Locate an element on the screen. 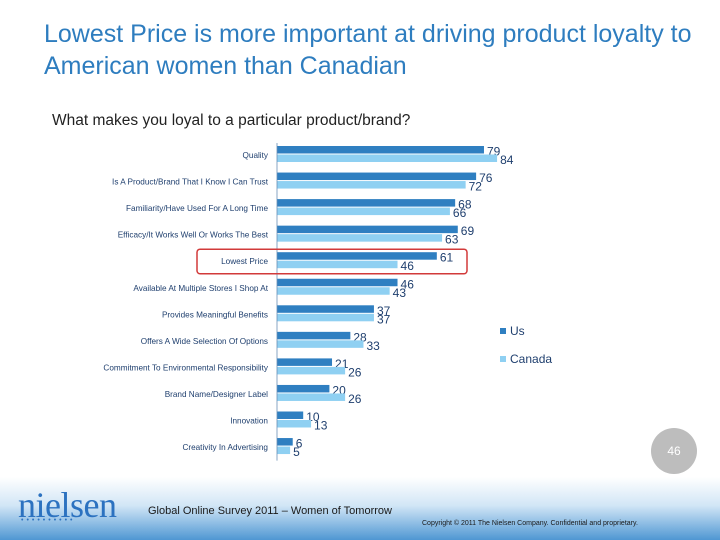 The height and width of the screenshot is (540, 720). category-label: Innovation is located at coordinates (249, 421).